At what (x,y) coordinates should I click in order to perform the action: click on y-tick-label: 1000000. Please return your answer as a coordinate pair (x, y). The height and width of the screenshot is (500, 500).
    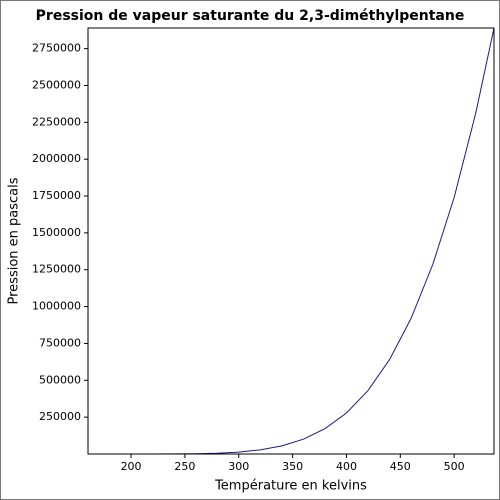
    Looking at the image, I should click on (56, 306).